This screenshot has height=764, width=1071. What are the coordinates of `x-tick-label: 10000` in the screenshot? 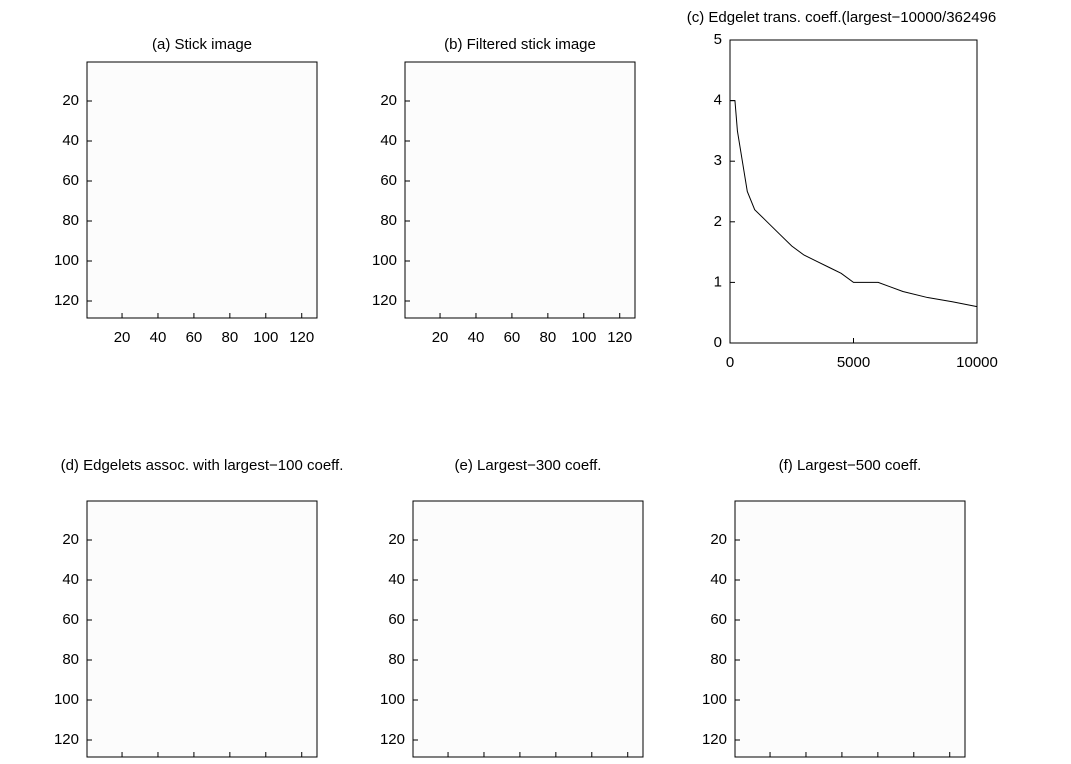 It's located at (977, 362).